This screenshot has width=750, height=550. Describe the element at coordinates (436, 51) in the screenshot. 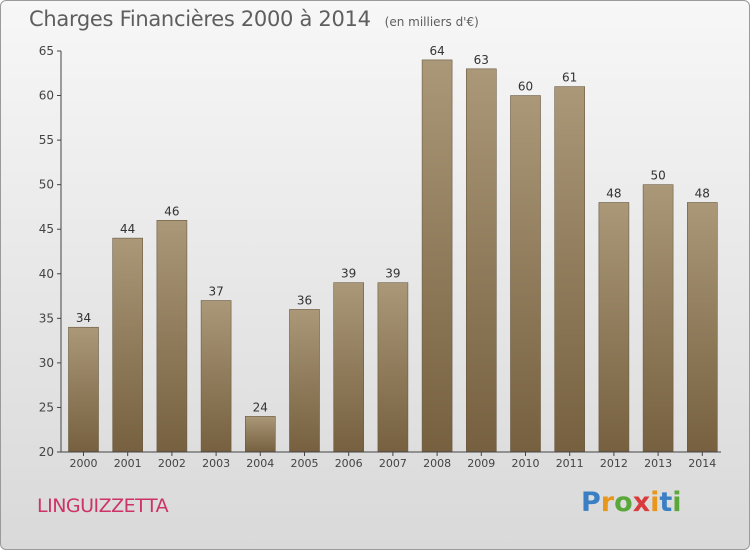

I see `bar-value-label: 64` at that location.